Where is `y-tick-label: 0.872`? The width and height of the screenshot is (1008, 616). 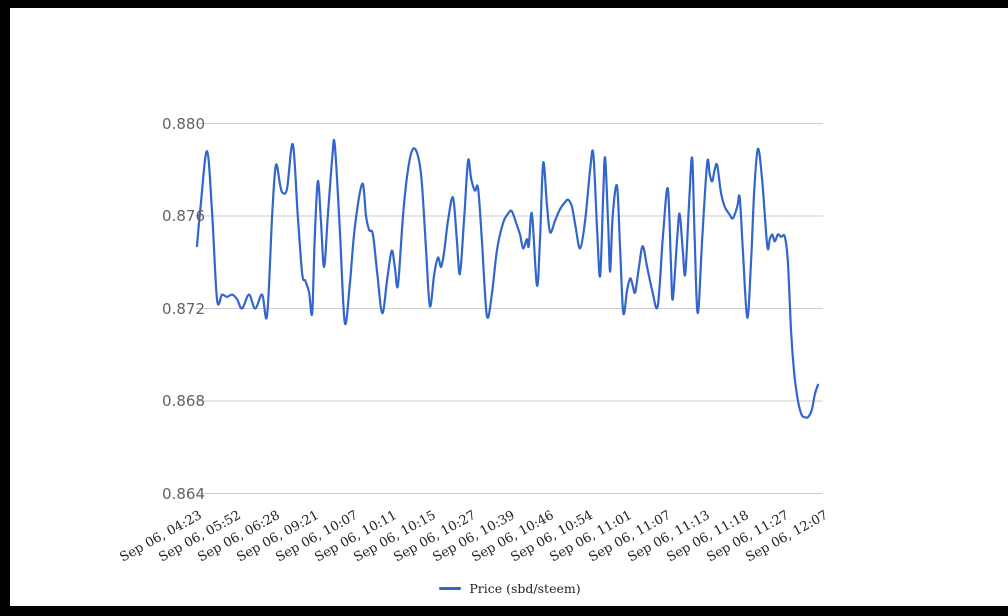
y-tick-label: 0.872 is located at coordinates (183, 308).